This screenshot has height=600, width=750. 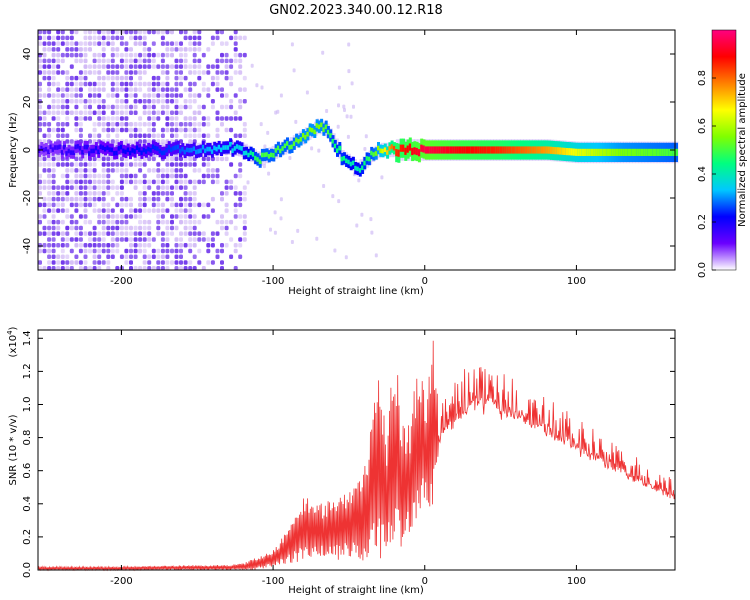 What do you see at coordinates (27, 405) in the screenshot?
I see `y-tick-label: 1.0` at bounding box center [27, 405].